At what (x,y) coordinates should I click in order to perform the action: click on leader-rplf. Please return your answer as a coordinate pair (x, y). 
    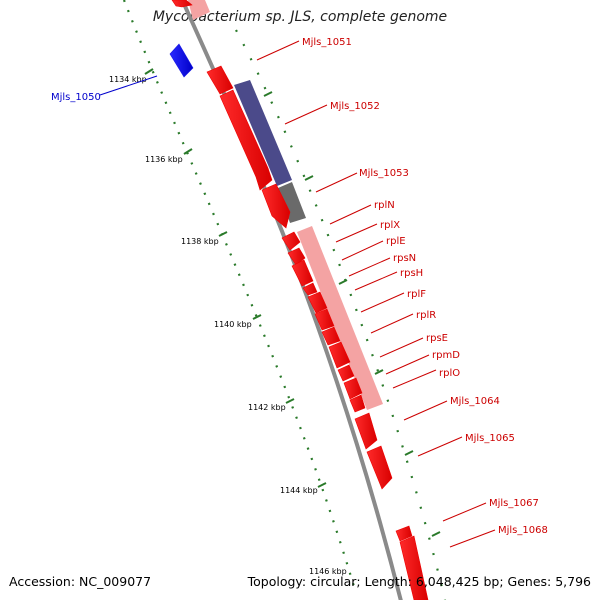
    Looking at the image, I should click on (382, 302).